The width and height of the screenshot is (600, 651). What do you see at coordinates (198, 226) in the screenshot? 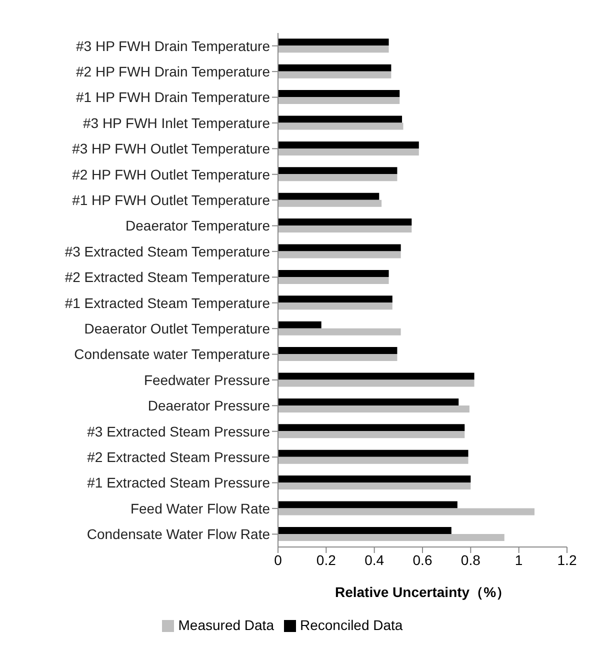
I see `y-tick-label: Deaerator Temperature` at bounding box center [198, 226].